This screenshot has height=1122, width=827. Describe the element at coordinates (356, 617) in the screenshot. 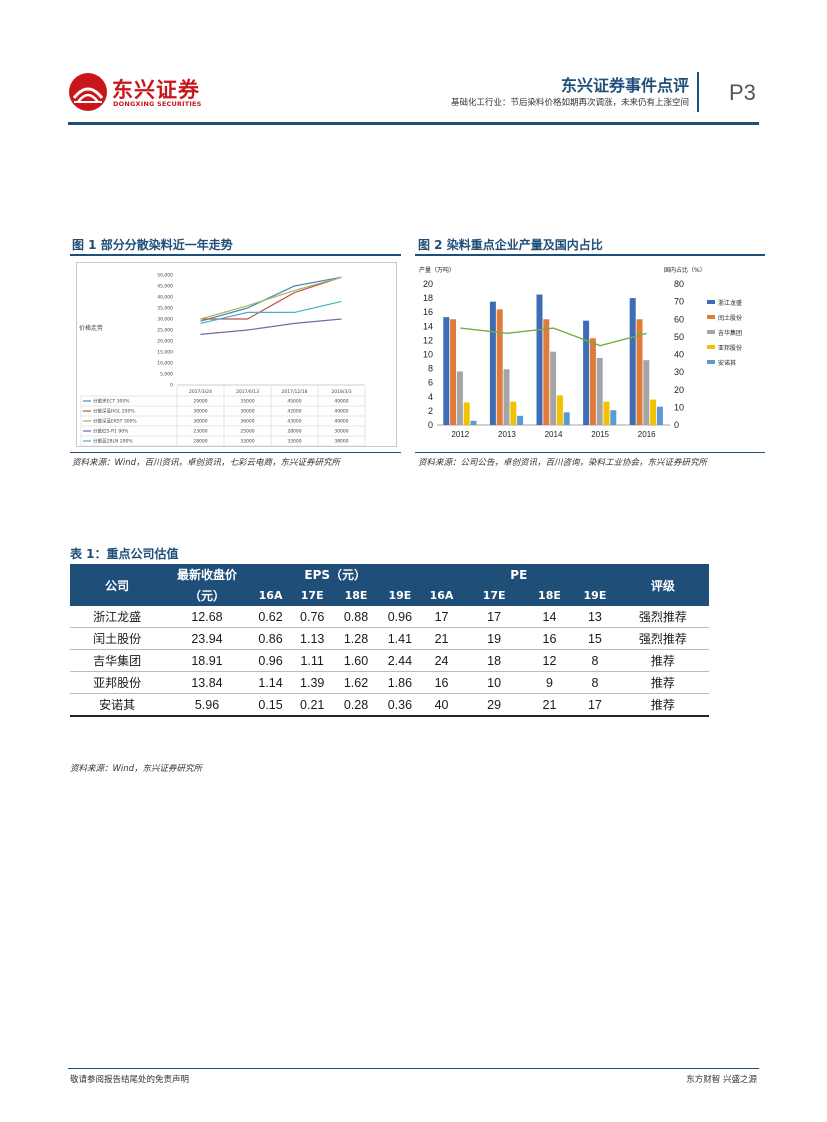

I see `cell-eps-value: 0.88` at that location.